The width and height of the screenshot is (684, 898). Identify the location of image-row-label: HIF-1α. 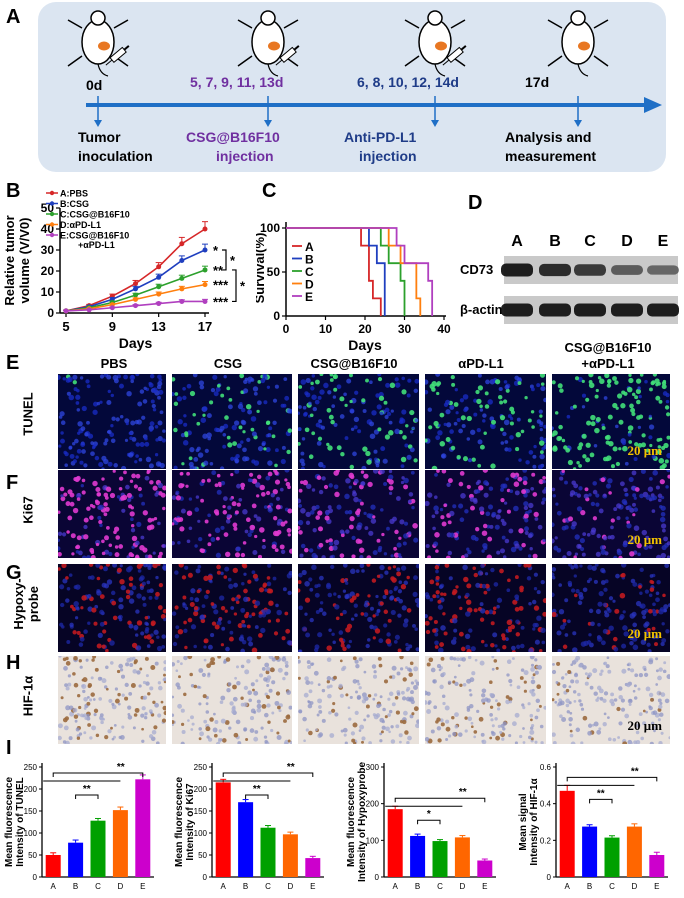
(28, 696).